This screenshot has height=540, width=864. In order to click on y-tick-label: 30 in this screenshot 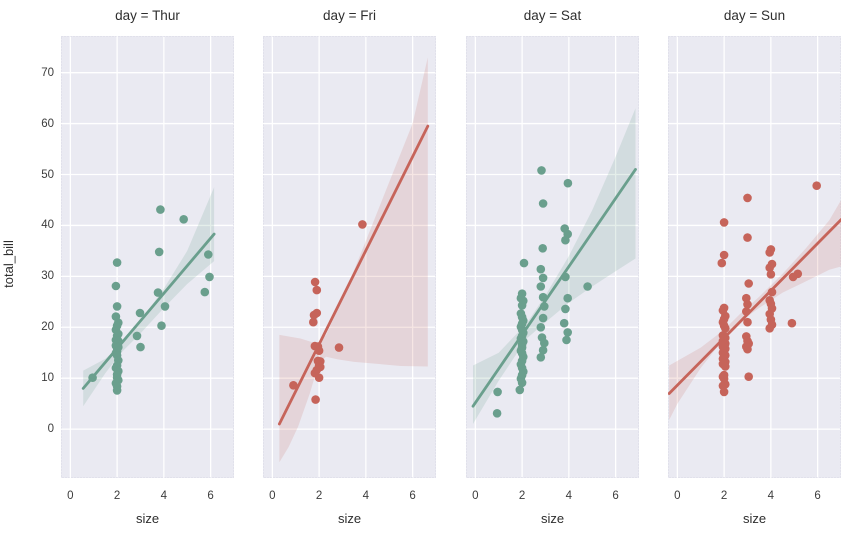, I will do `click(47, 276)`.